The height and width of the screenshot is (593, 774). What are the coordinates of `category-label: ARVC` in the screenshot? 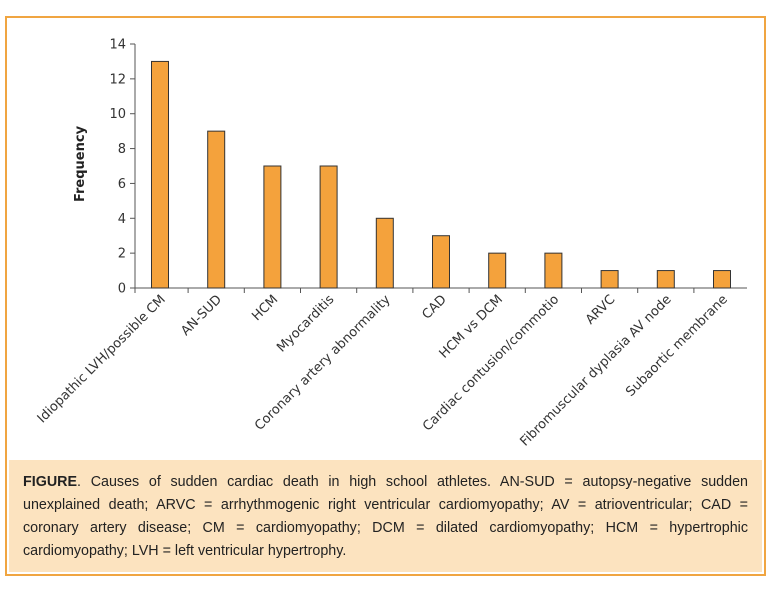 It's located at (600, 309).